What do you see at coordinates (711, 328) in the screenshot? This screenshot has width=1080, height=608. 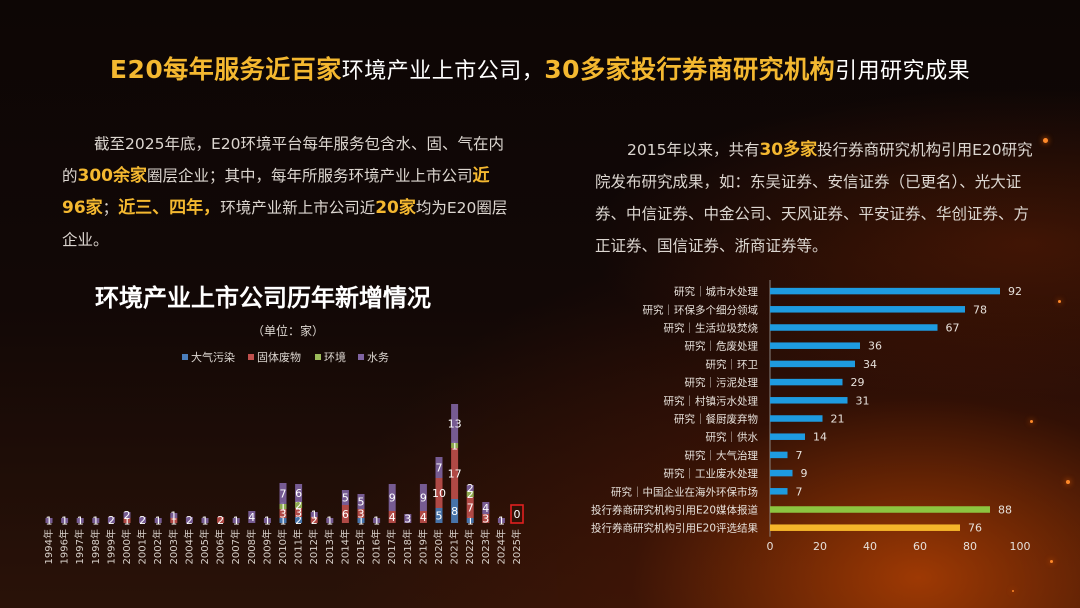 I see `category-label: 研究｜生活垃圾焚烧` at bounding box center [711, 328].